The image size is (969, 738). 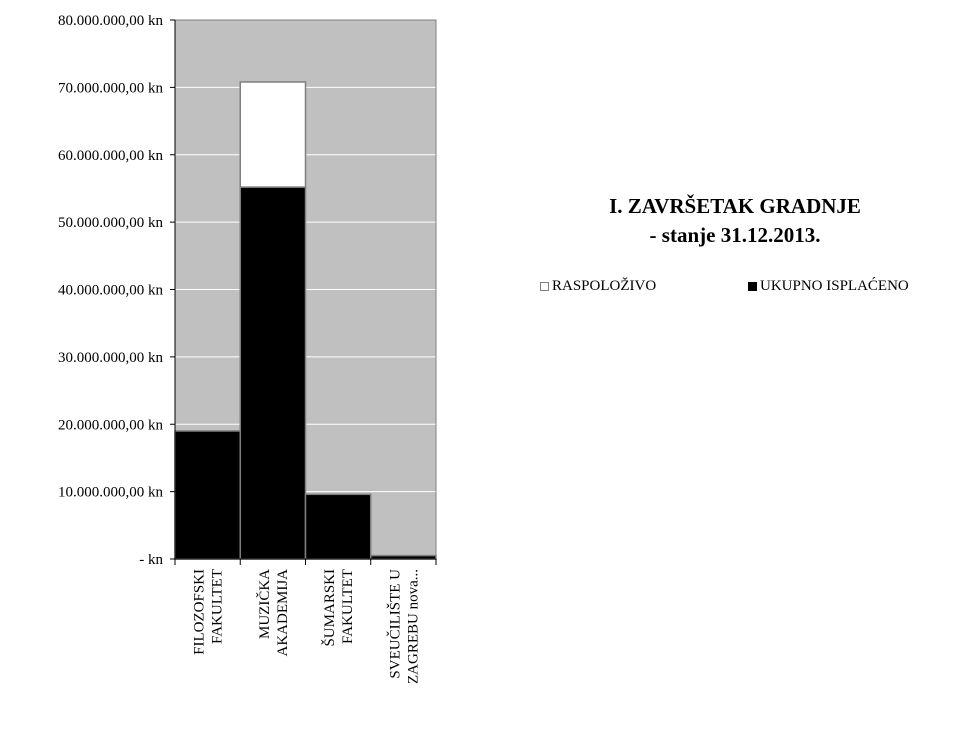 I want to click on y-tick-label: 20.000.000,00 kn, so click(x=111, y=425).